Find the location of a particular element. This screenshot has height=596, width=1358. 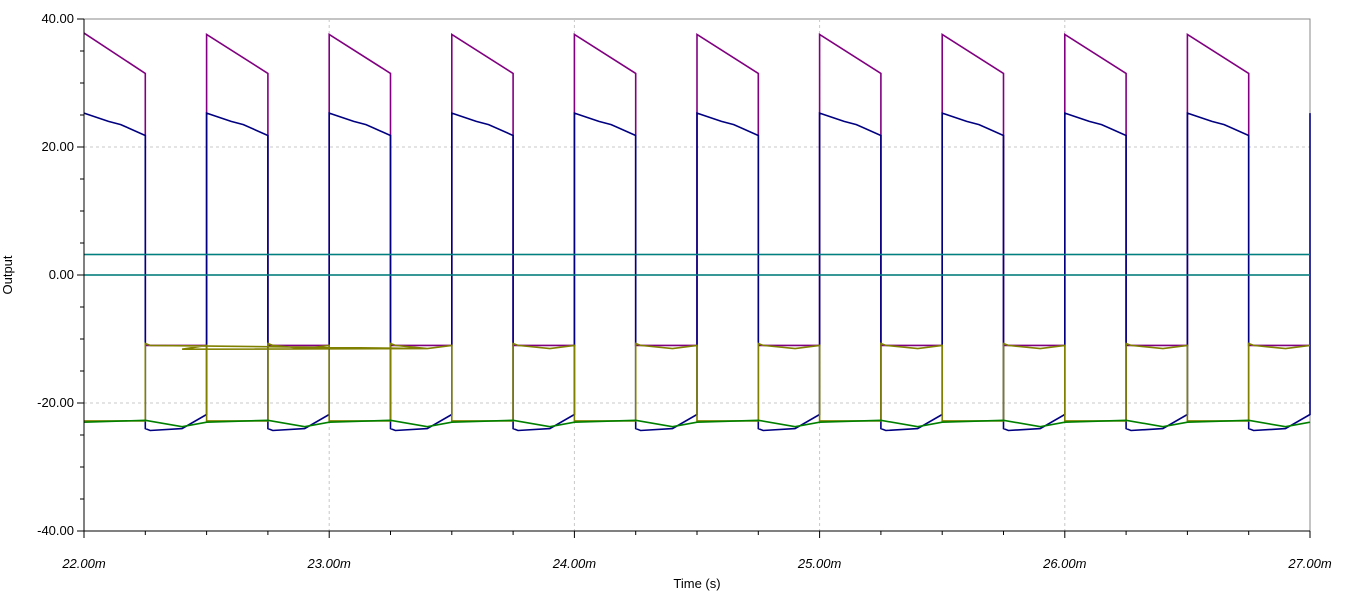

y-tick-label: -40.00 is located at coordinates (55, 530).